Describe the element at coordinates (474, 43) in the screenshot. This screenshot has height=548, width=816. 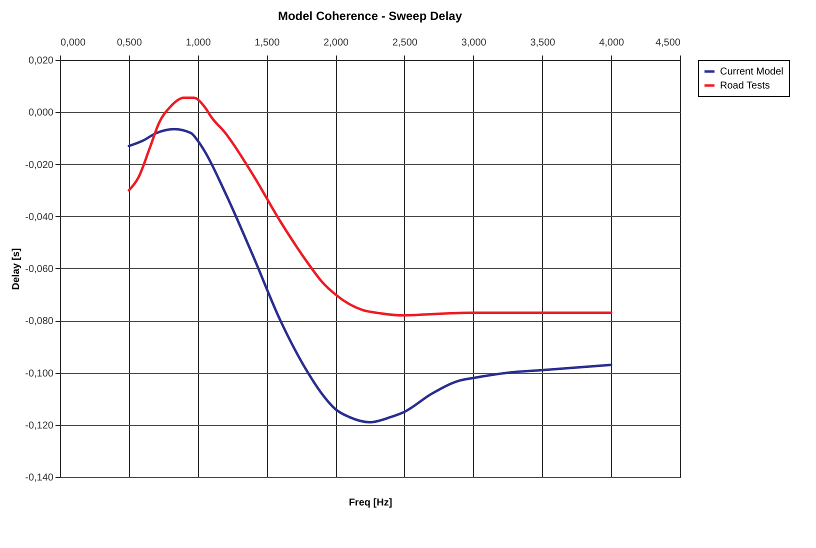
I see `x-tick-label: 3,000` at that location.